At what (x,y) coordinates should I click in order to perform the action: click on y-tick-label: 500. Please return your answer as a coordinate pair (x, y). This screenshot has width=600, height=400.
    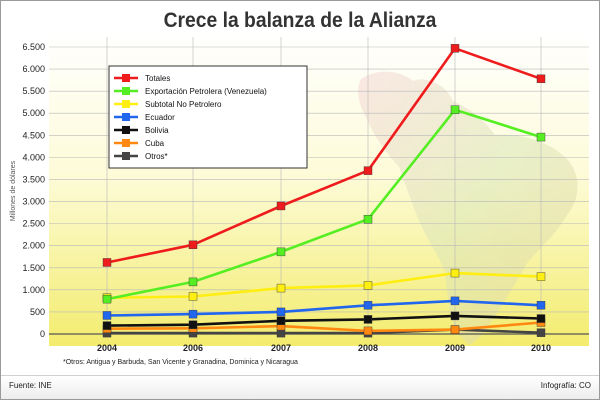
    Looking at the image, I should click on (37, 312).